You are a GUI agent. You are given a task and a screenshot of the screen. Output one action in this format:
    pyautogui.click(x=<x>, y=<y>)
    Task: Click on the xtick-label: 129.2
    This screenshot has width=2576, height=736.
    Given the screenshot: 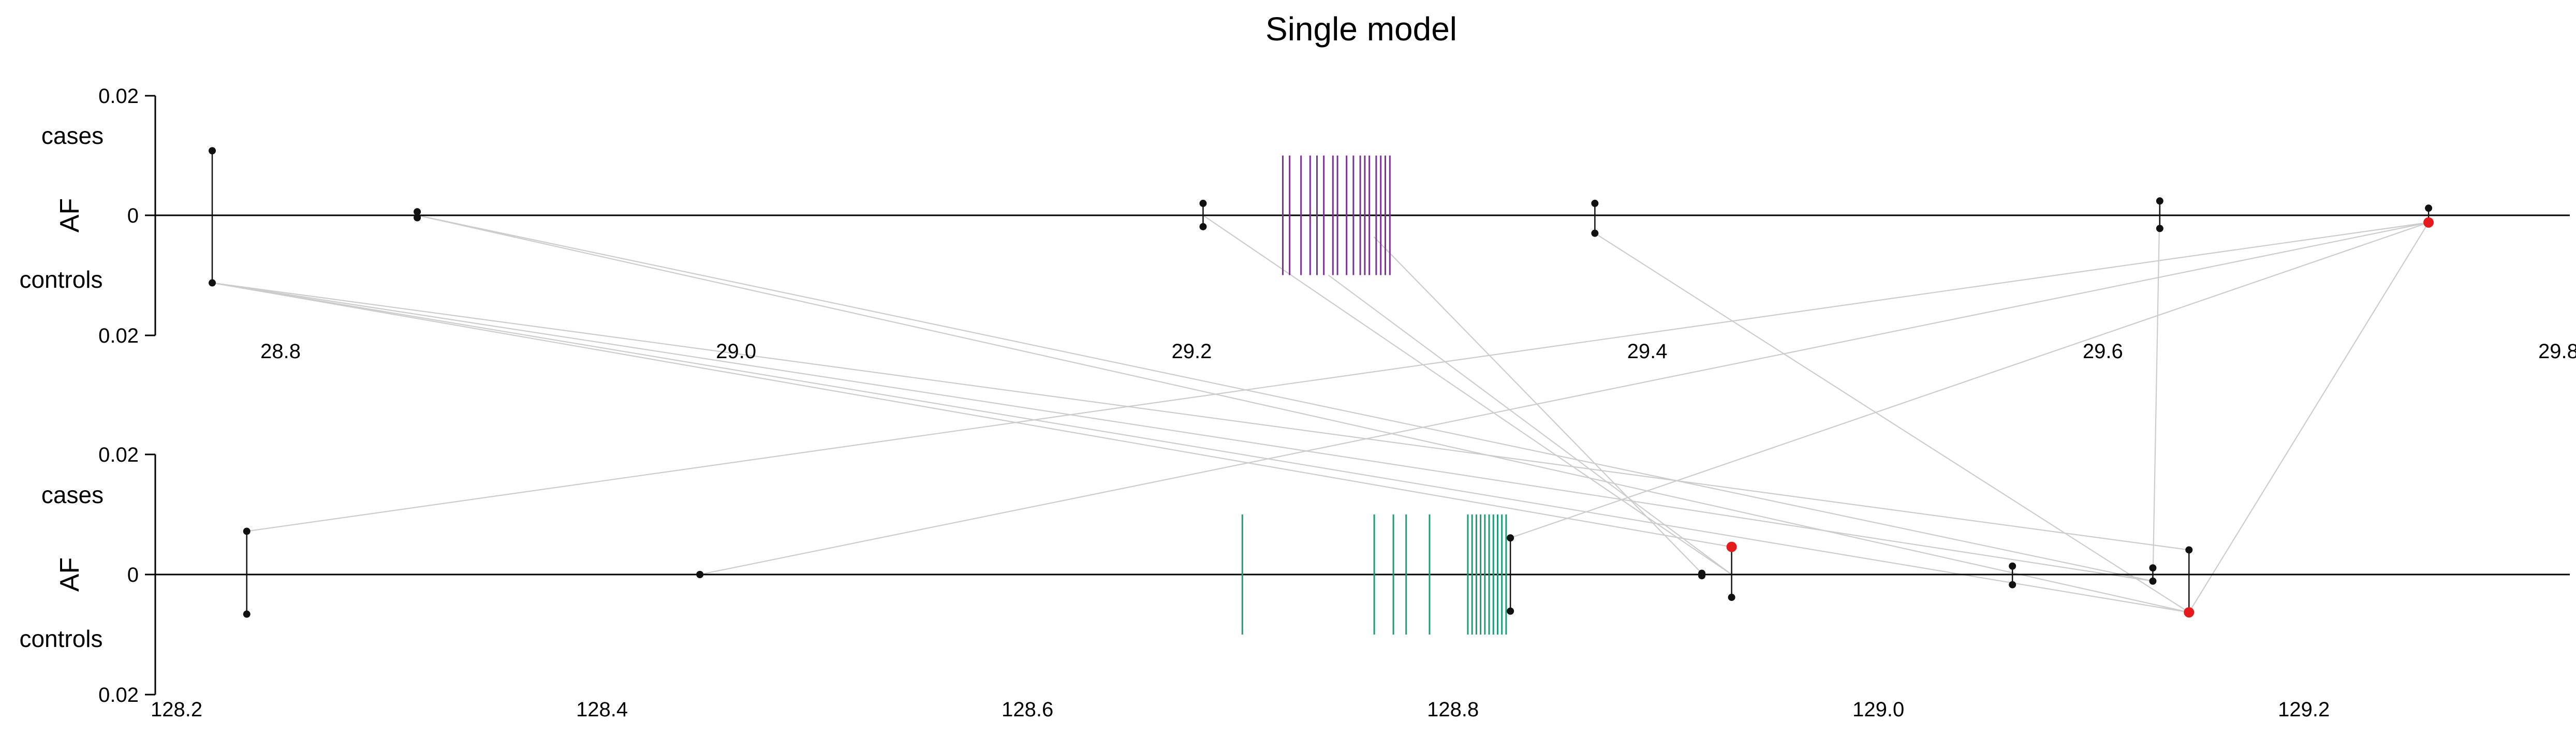 What is the action you would take?
    pyautogui.click(x=2304, y=710)
    